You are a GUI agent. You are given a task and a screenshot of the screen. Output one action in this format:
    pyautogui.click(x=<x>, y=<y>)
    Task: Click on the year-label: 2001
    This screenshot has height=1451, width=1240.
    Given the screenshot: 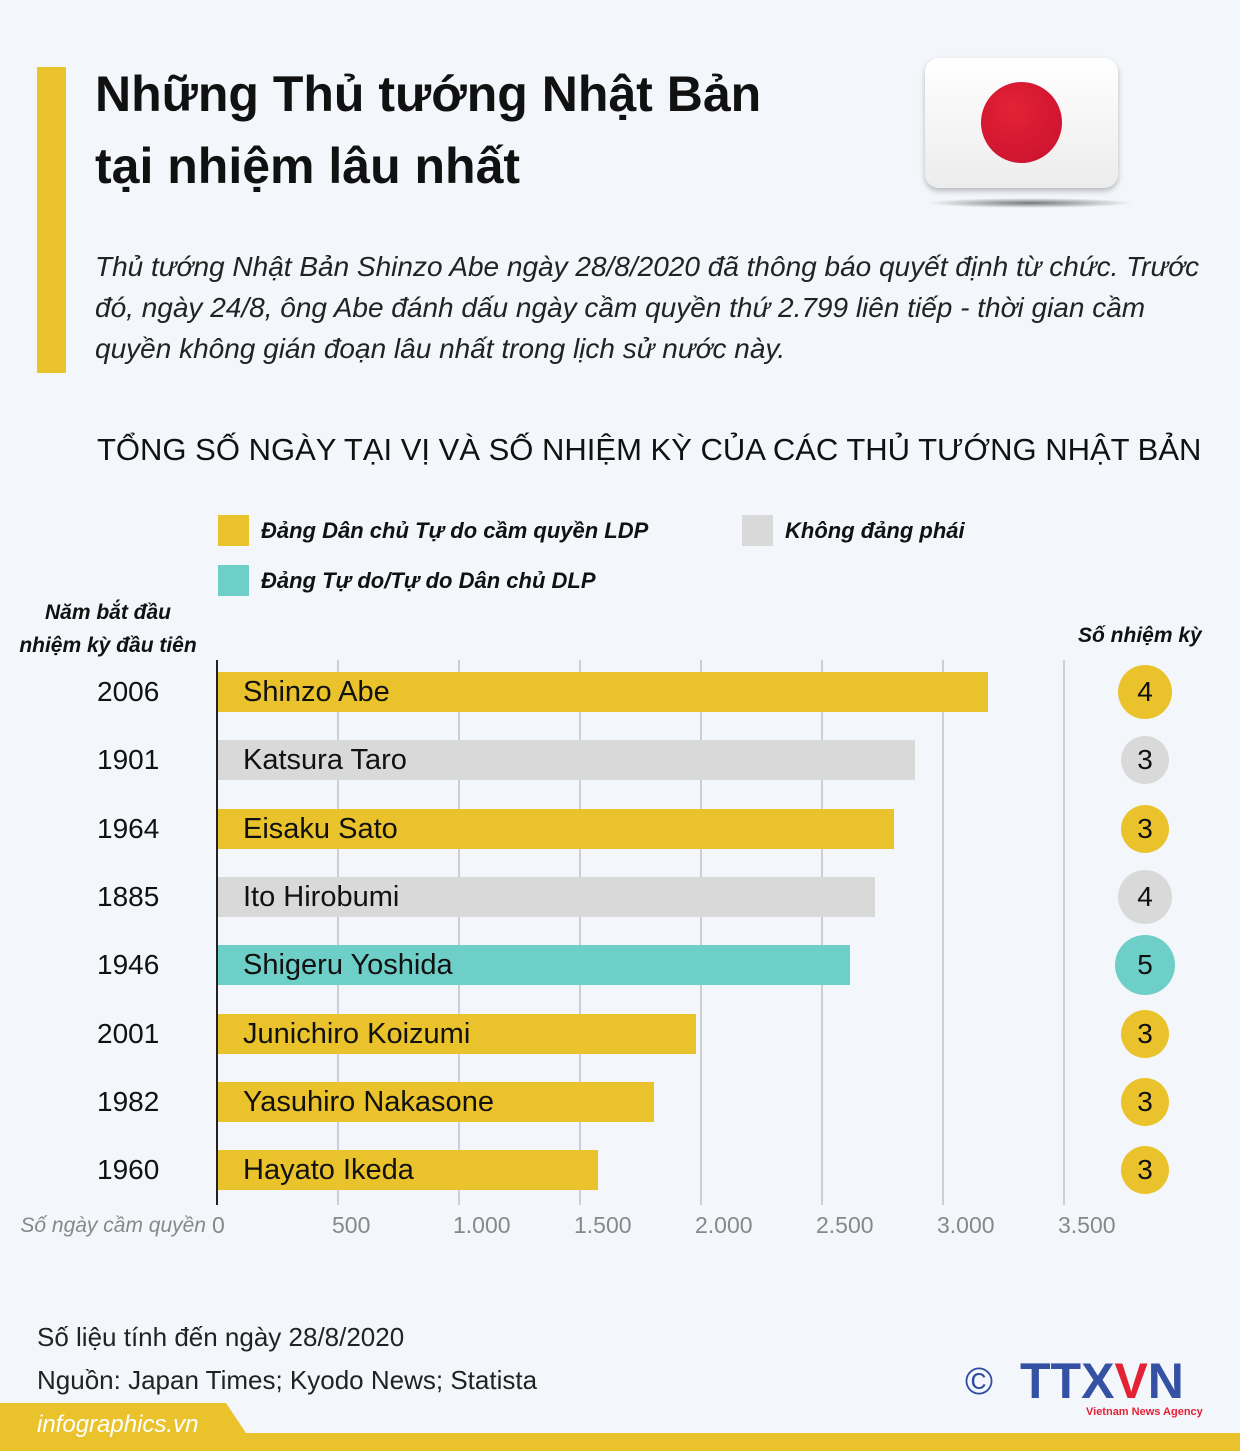 What is the action you would take?
    pyautogui.click(x=128, y=1033)
    